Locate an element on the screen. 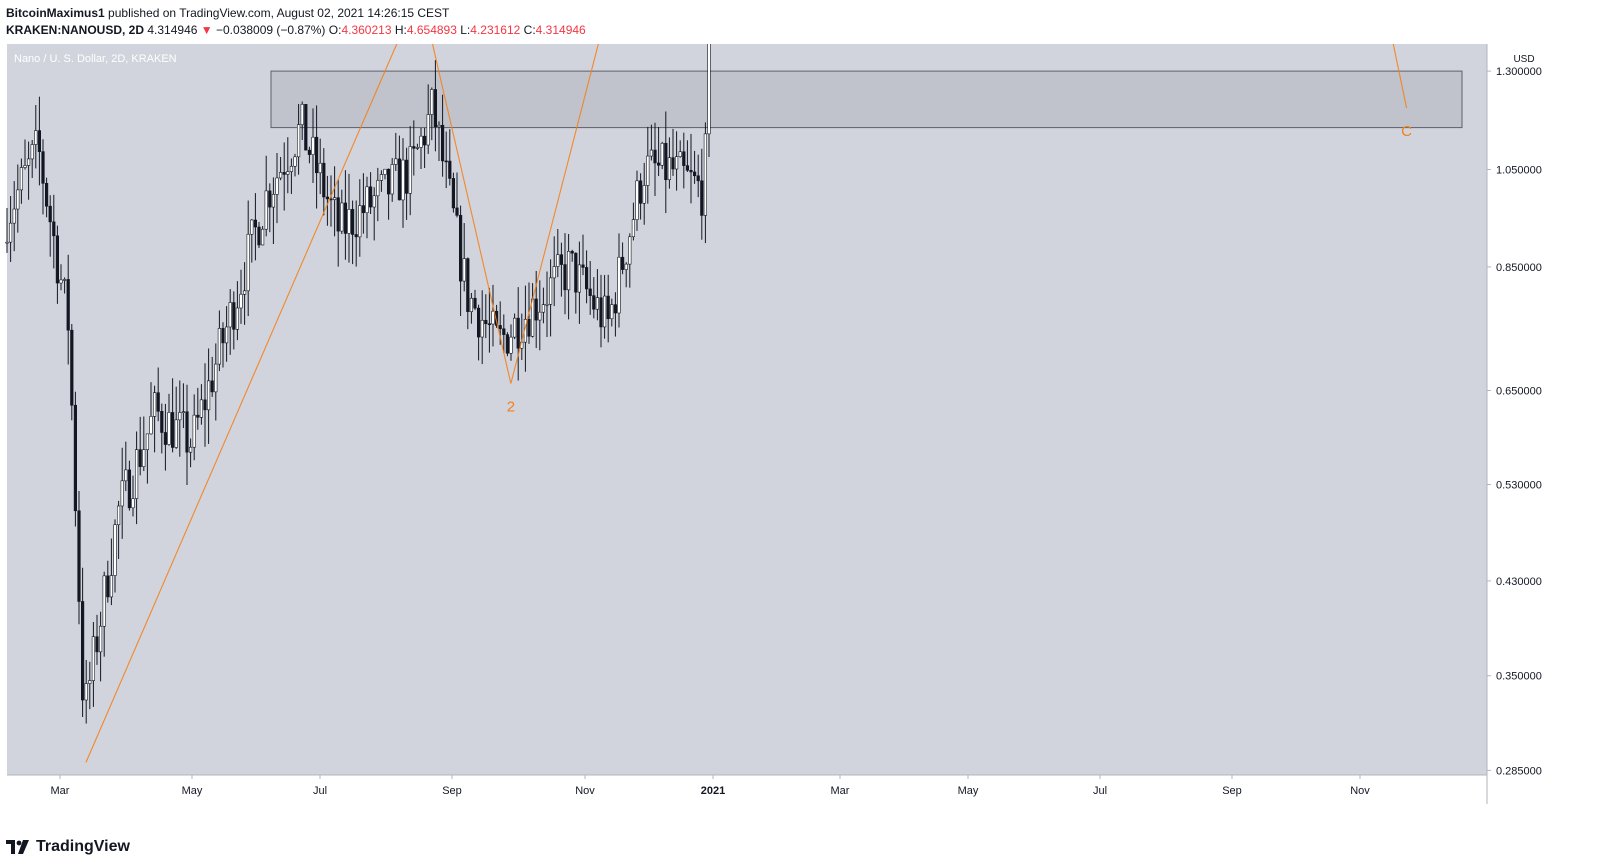  support-zone is located at coordinates (866, 99).